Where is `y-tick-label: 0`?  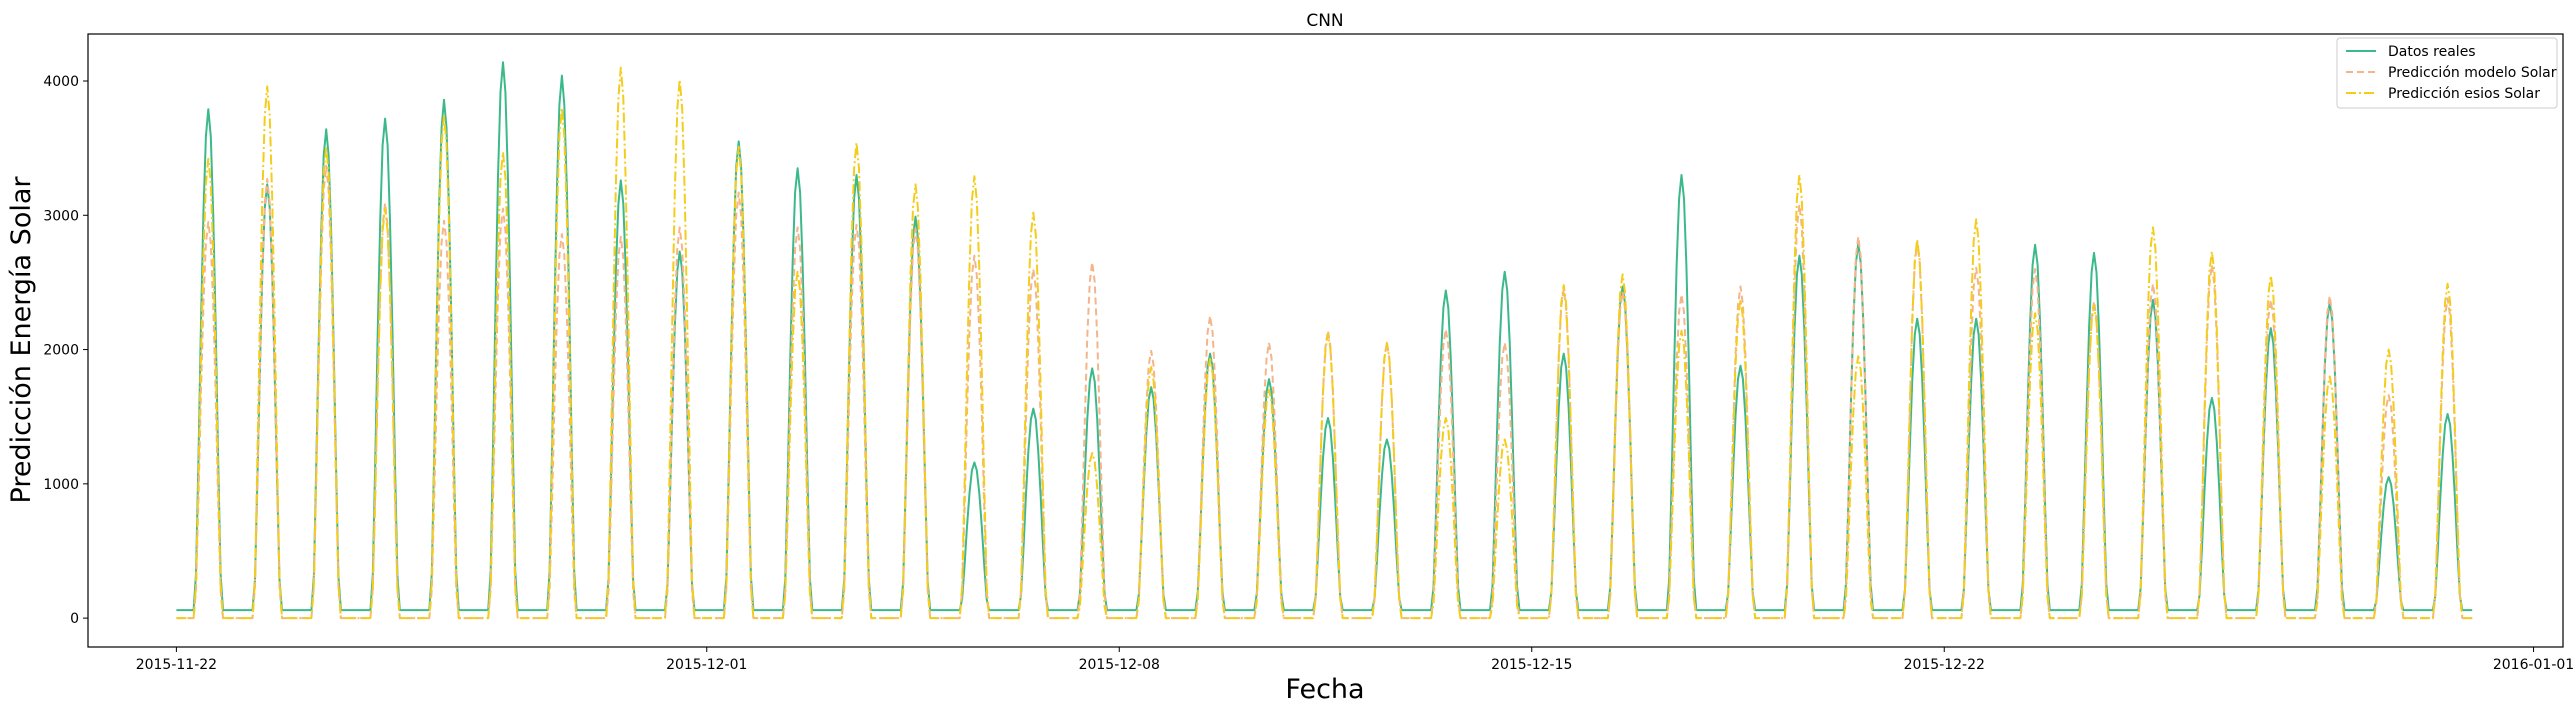
y-tick-label: 0 is located at coordinates (74, 619).